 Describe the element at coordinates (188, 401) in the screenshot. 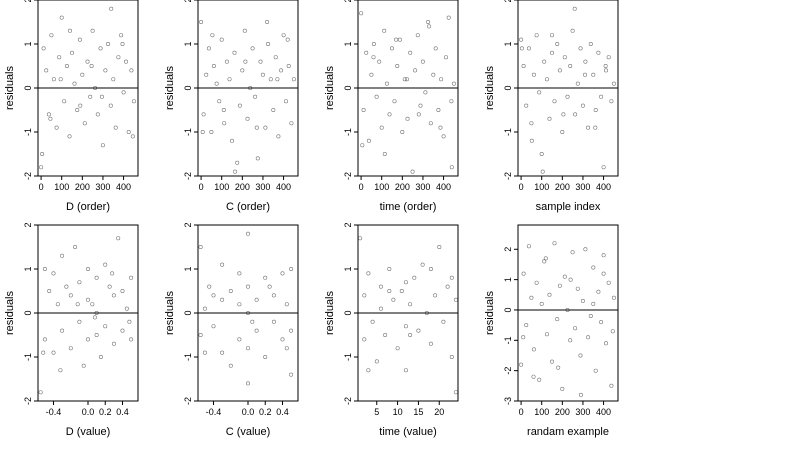

I see `y-tick-label: -2` at that location.